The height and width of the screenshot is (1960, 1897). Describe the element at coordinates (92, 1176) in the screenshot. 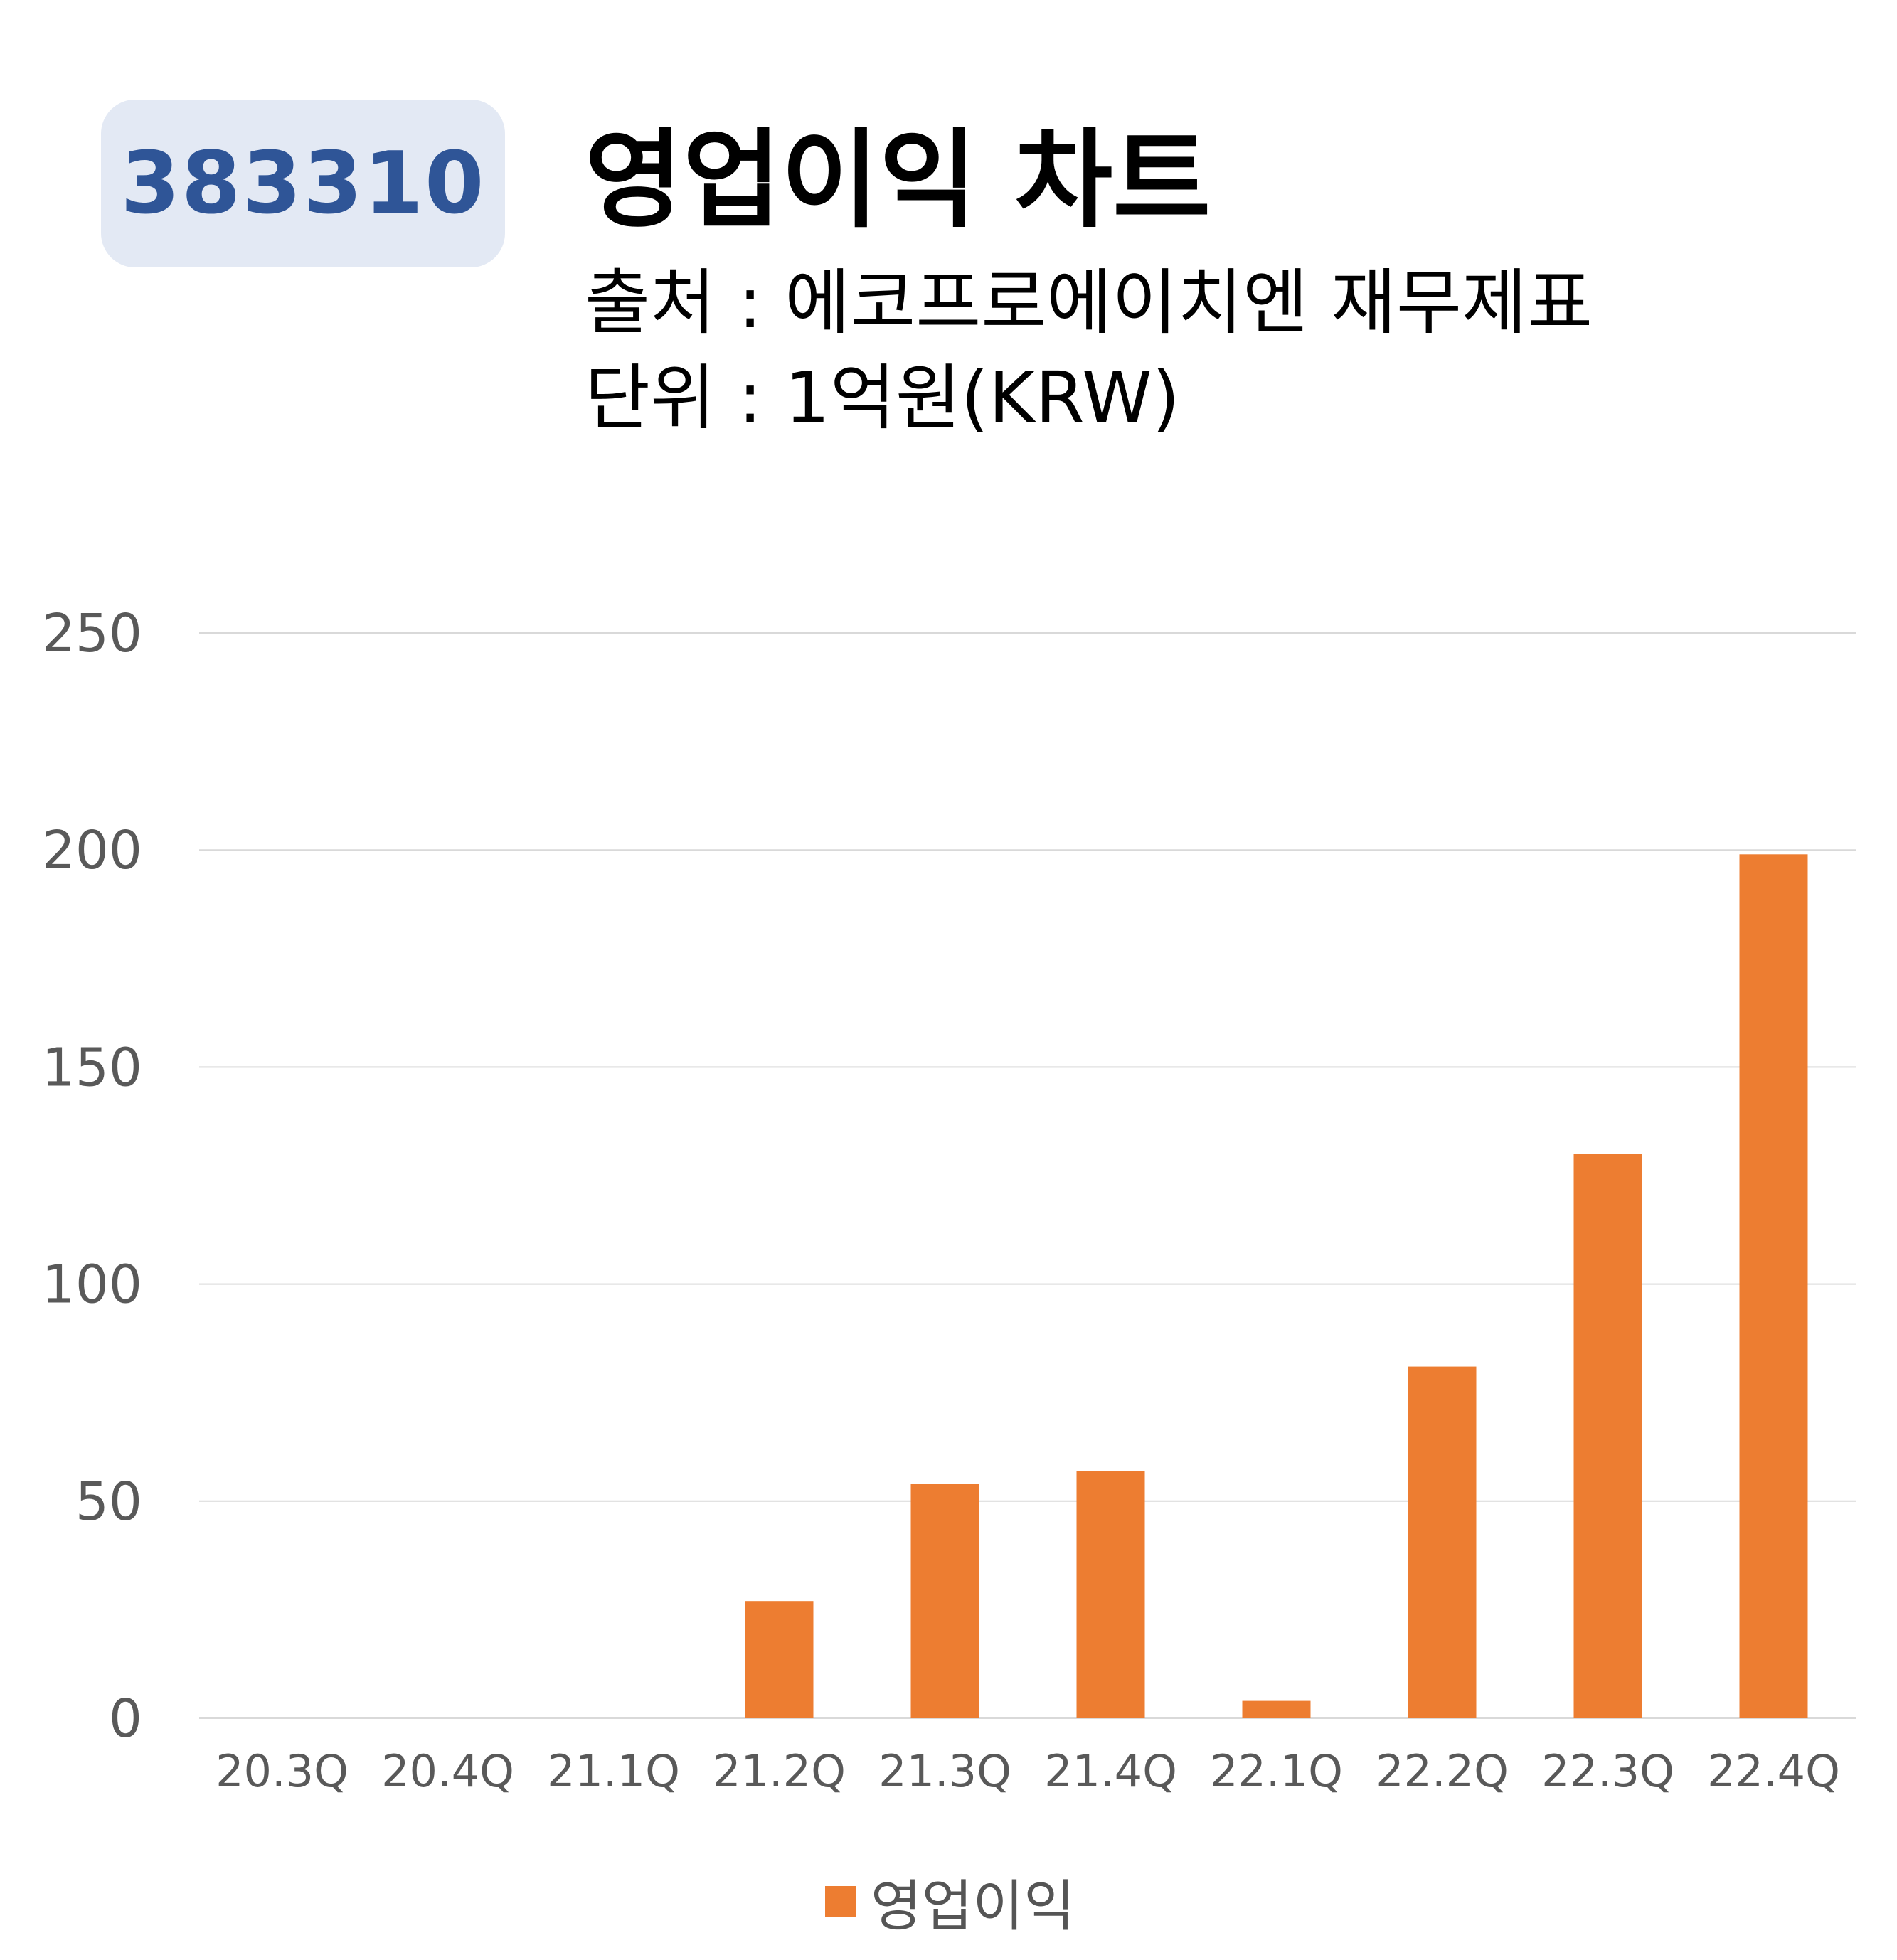

I see `y-axis-ticks: 0 50 100 150 200 250` at that location.